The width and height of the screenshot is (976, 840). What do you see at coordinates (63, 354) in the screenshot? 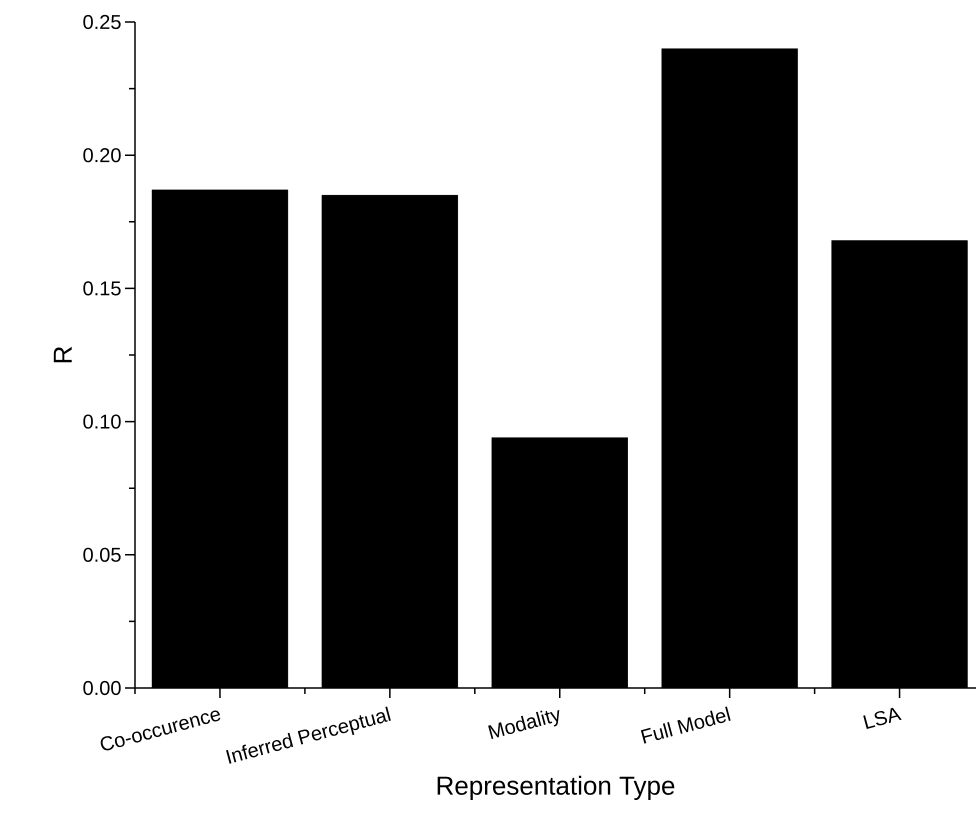
I see `y-axis-title: R` at bounding box center [63, 354].